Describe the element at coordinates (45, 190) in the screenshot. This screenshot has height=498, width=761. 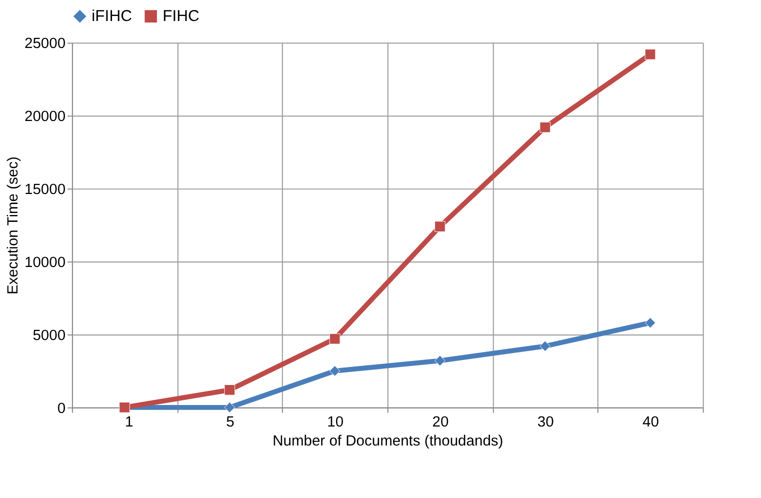
I see `y-tick-label: 15000` at that location.